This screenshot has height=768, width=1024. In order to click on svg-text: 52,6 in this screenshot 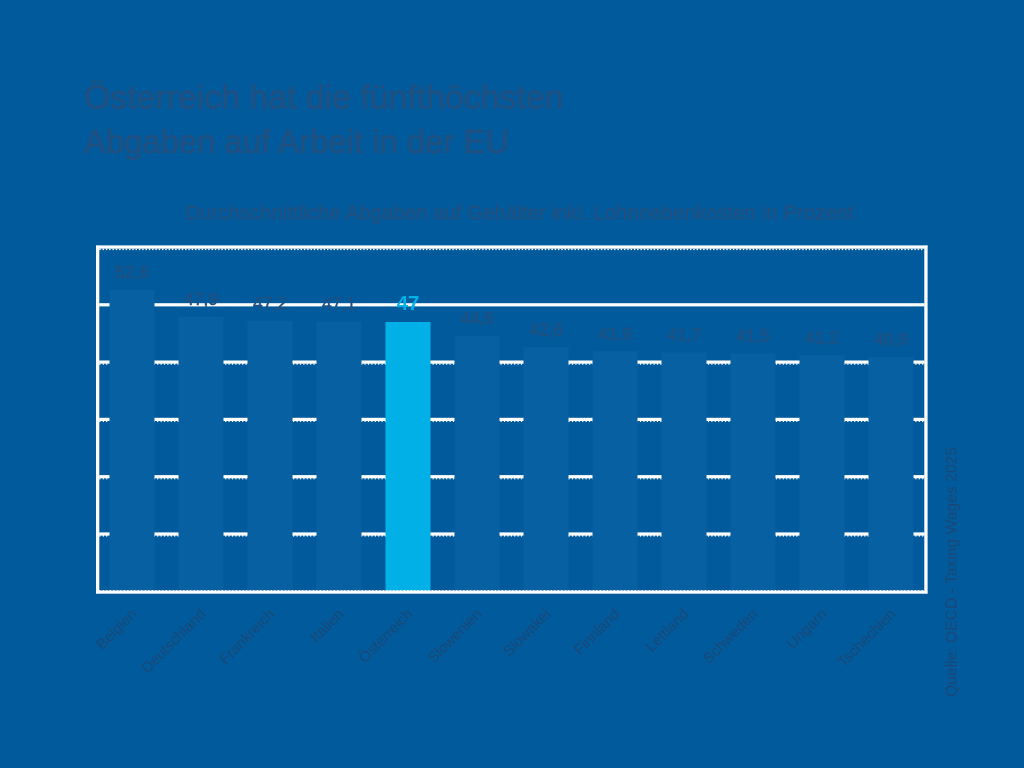, I will do `click(132, 272)`.